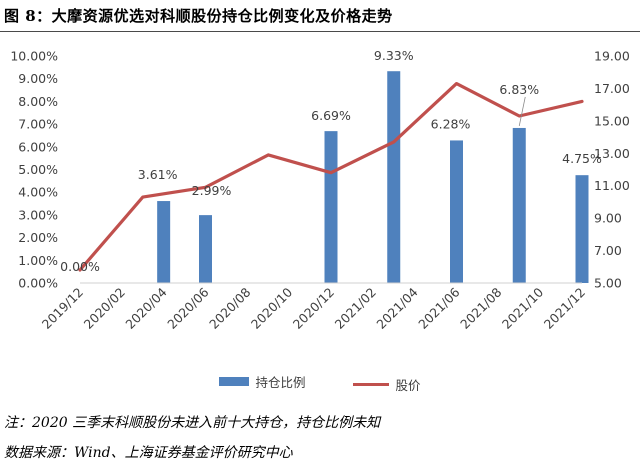 This screenshot has height=470, width=640. Describe the element at coordinates (38, 124) in the screenshot. I see `left-axis-tick-label: 7.00%` at that location.